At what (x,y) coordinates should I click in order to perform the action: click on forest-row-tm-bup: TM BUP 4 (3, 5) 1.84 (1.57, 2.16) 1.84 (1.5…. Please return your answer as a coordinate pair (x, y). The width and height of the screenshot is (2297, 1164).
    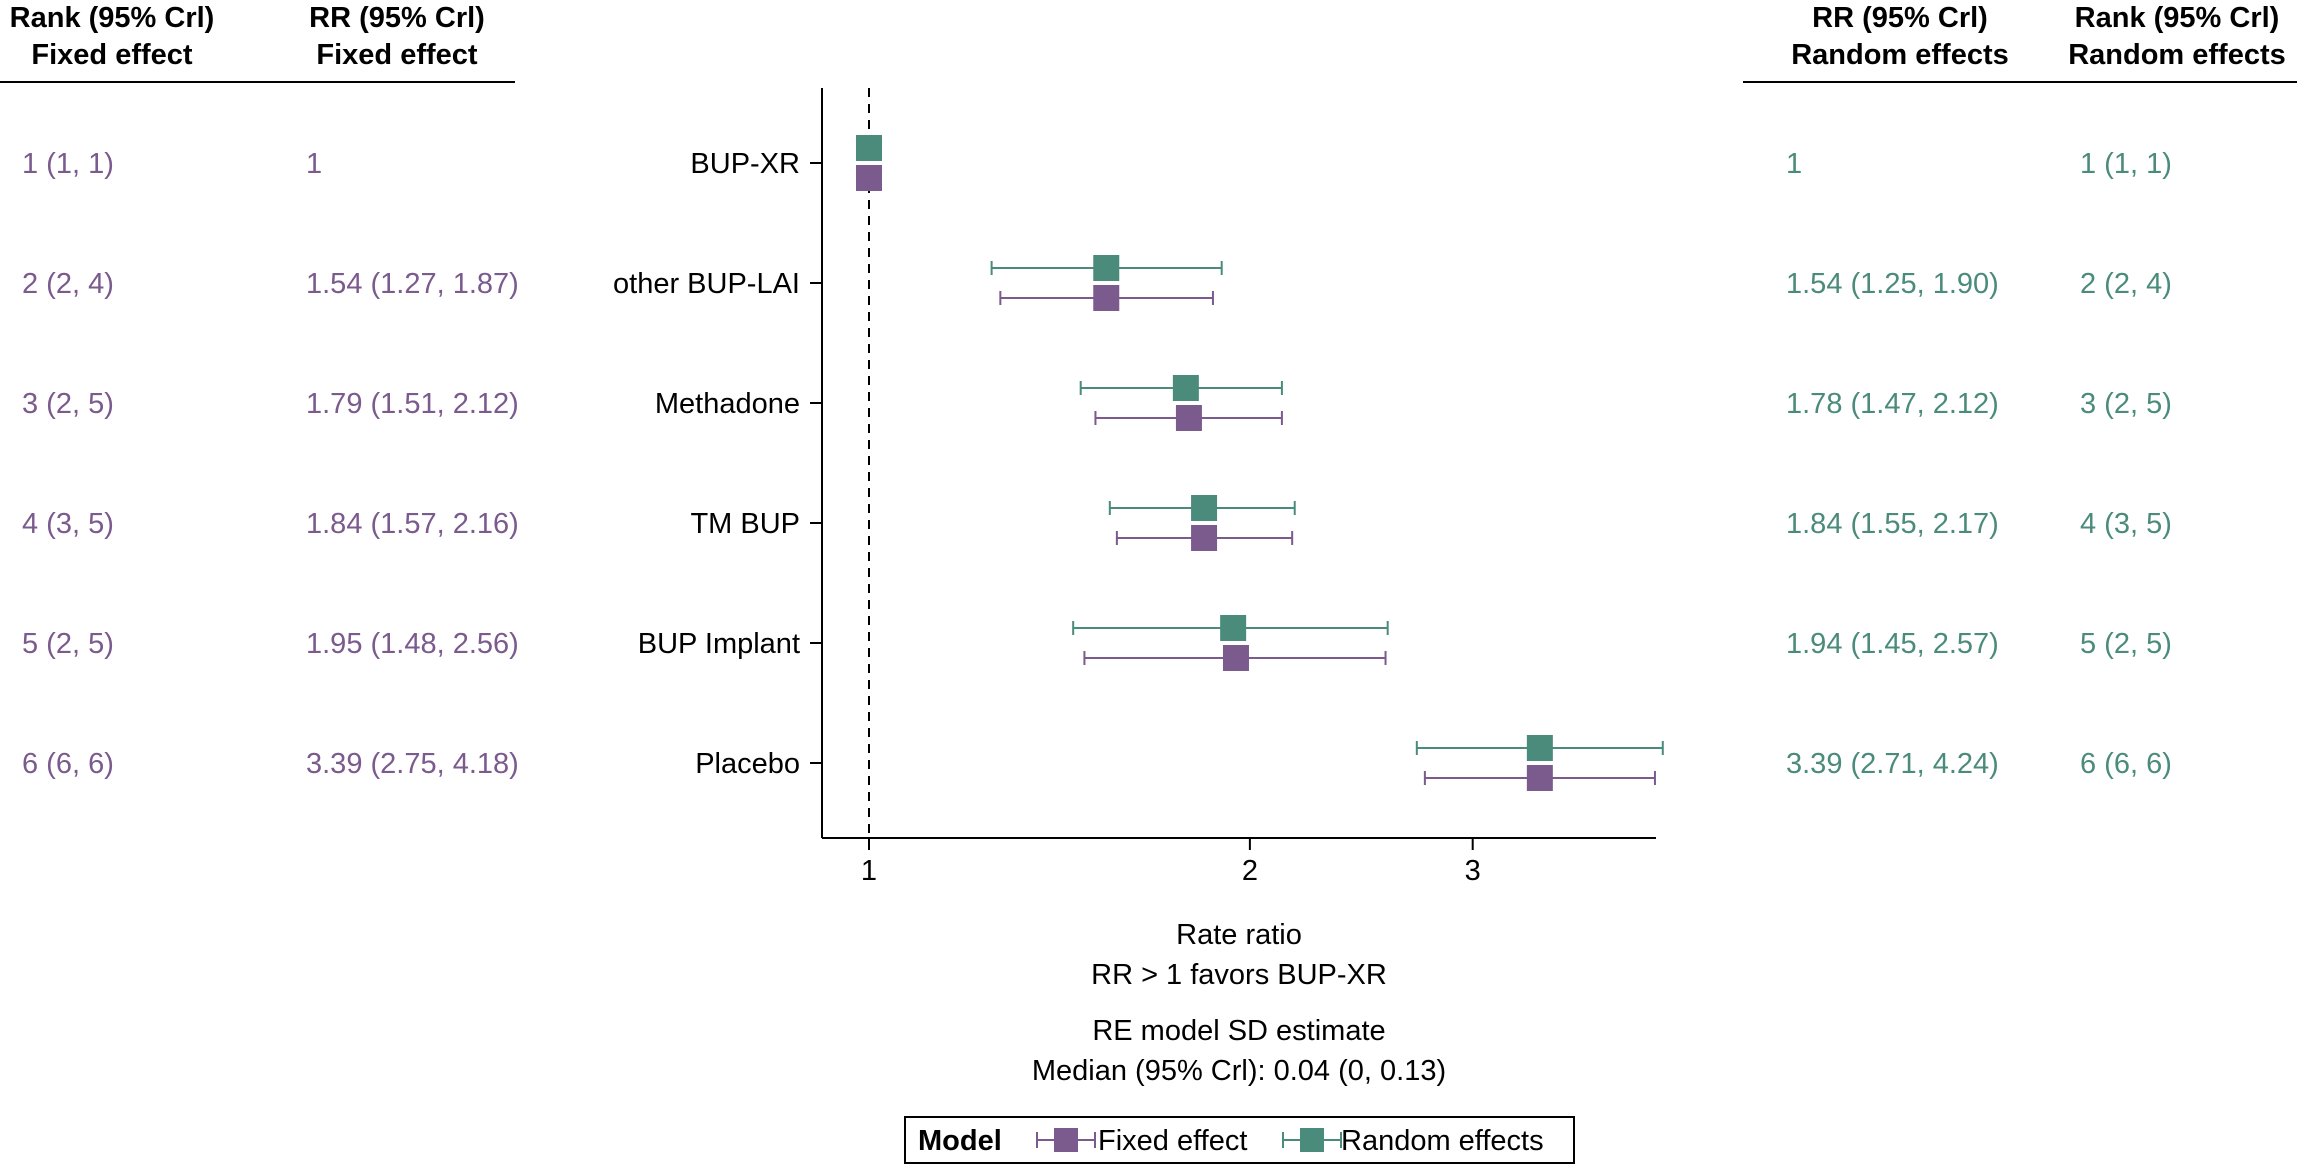
    Looking at the image, I should click on (1097, 523).